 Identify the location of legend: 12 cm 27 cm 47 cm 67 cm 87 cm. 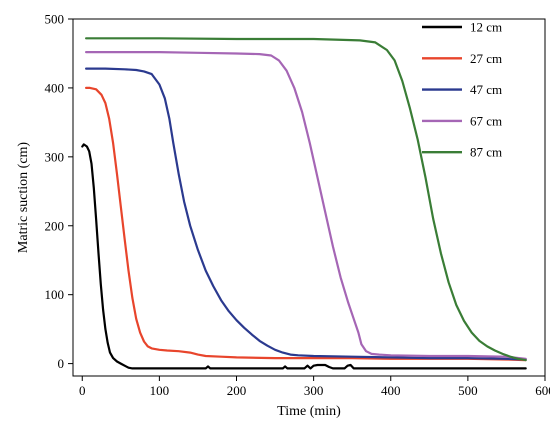
(462, 90).